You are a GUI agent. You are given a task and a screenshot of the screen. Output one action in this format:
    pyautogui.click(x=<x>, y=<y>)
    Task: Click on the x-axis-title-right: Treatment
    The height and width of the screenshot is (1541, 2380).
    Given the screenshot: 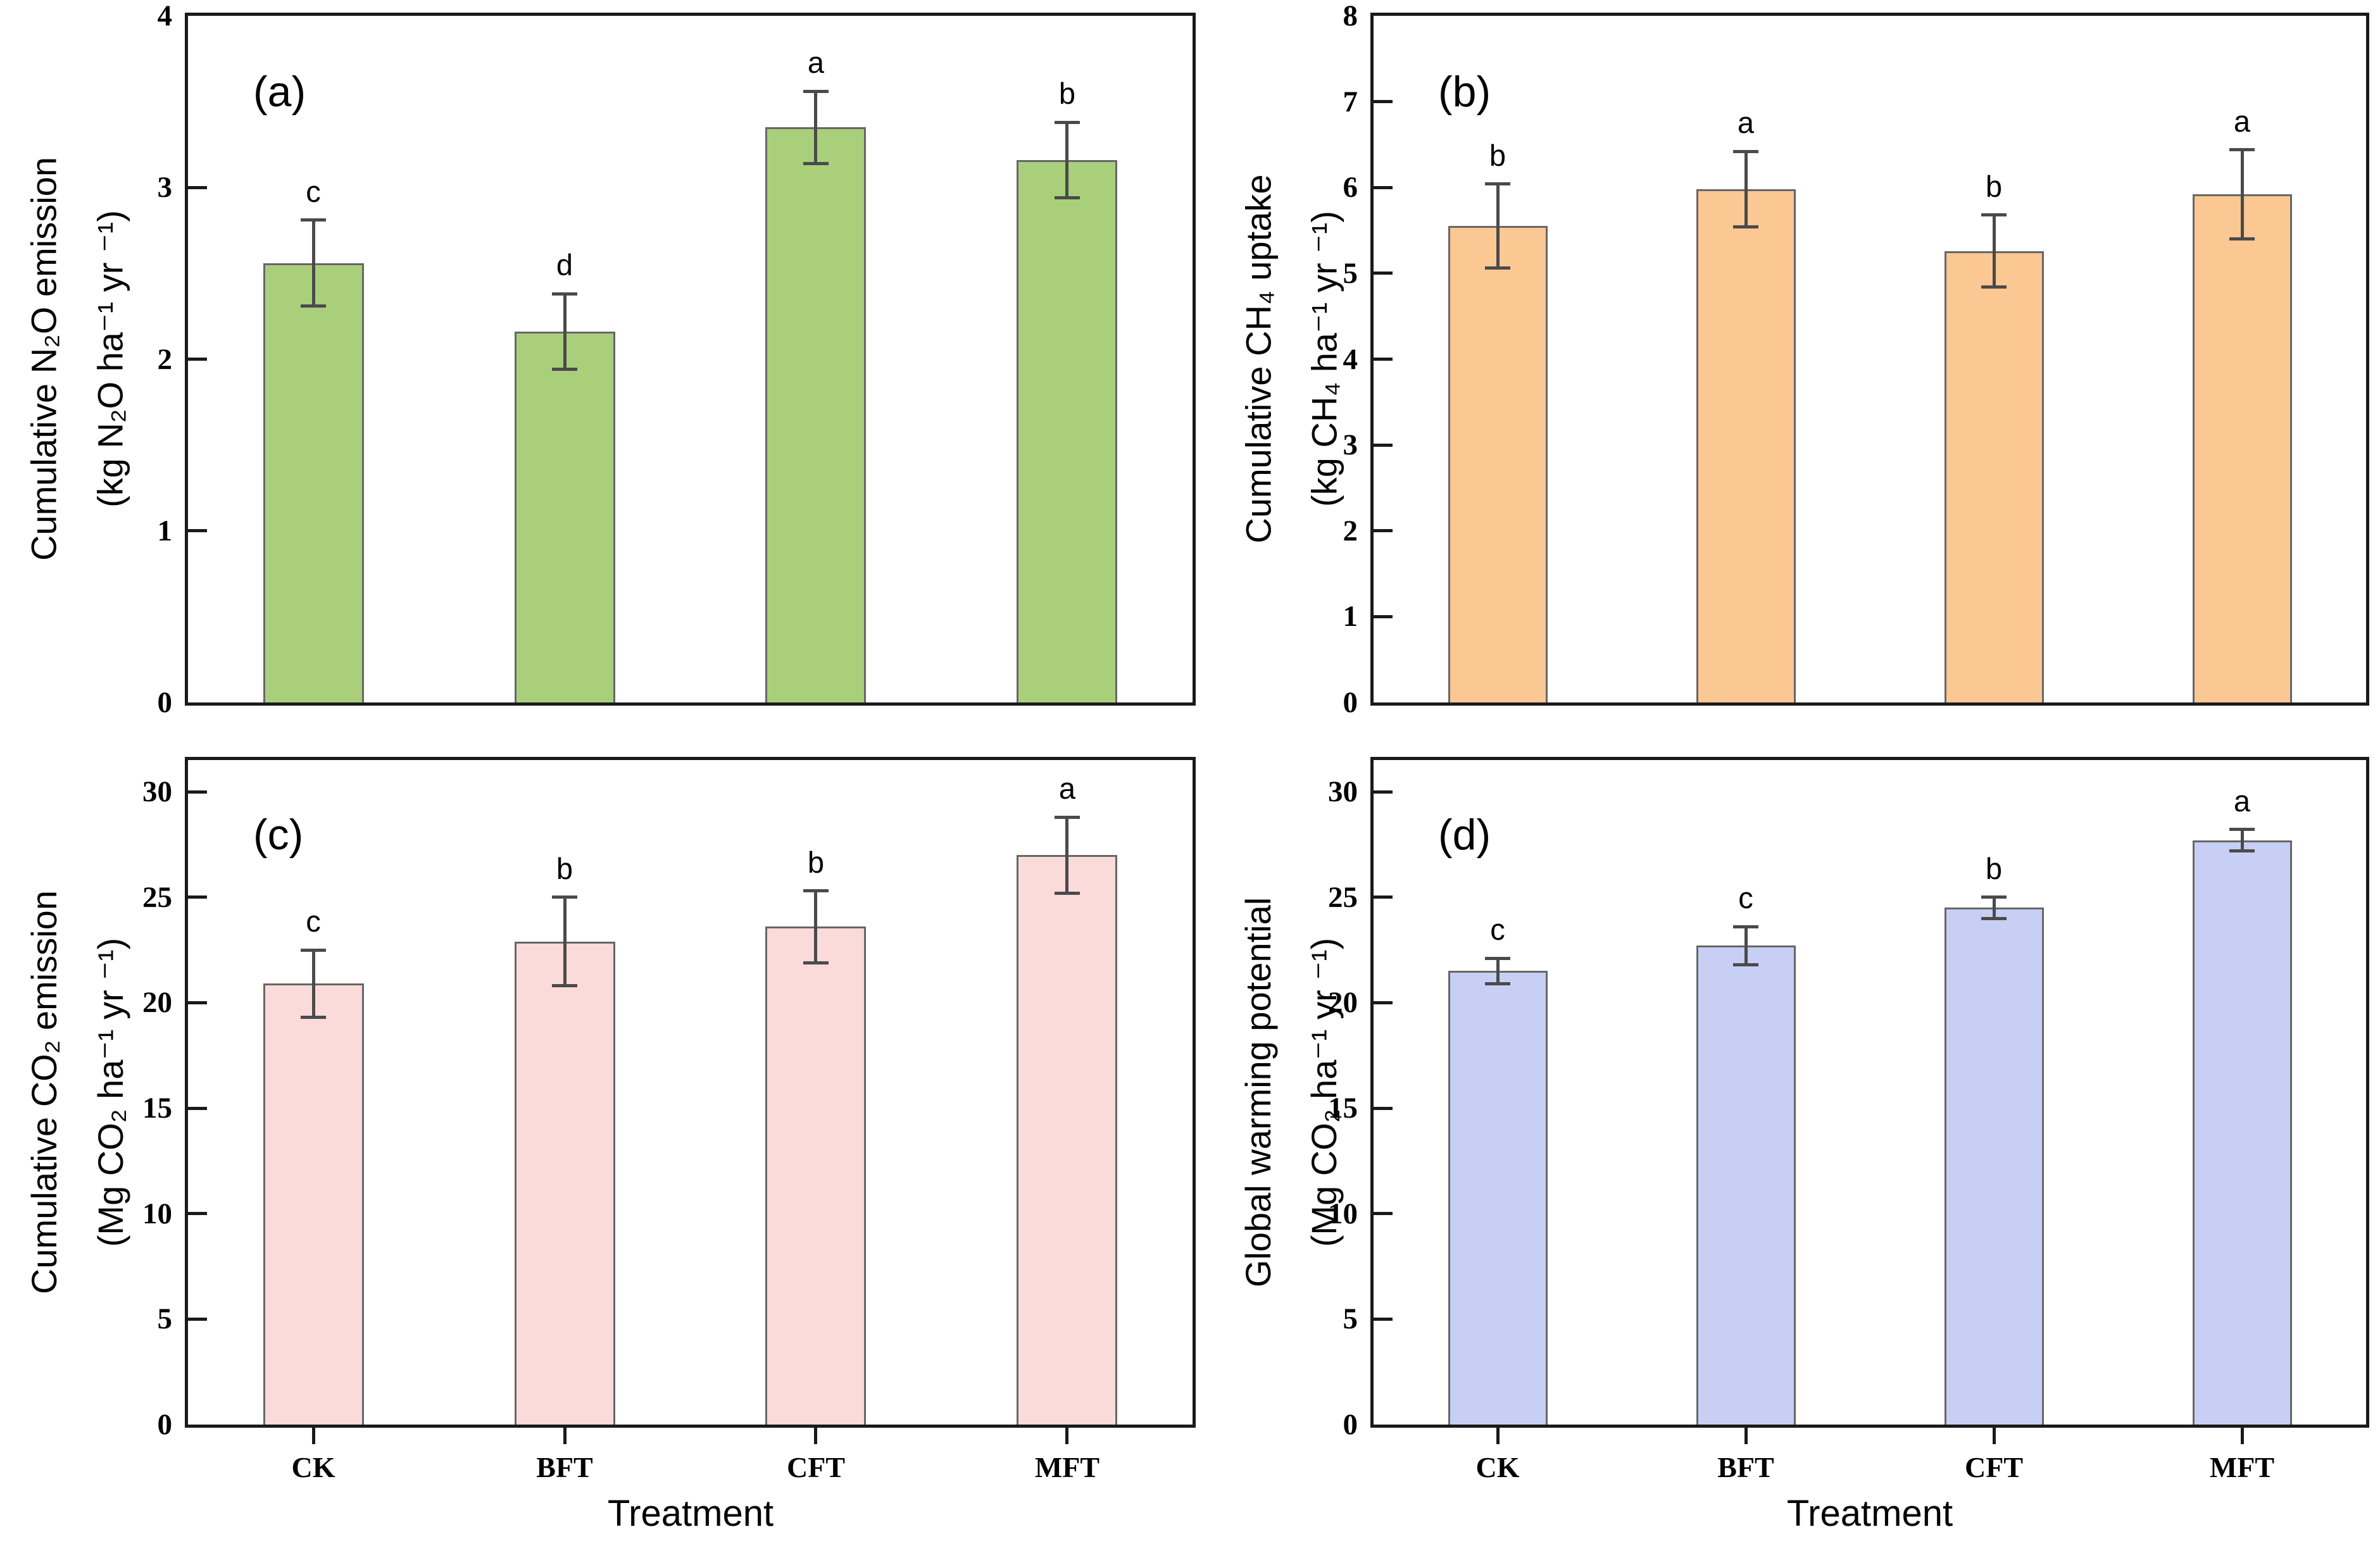 What is the action you would take?
    pyautogui.click(x=1869, y=1513)
    